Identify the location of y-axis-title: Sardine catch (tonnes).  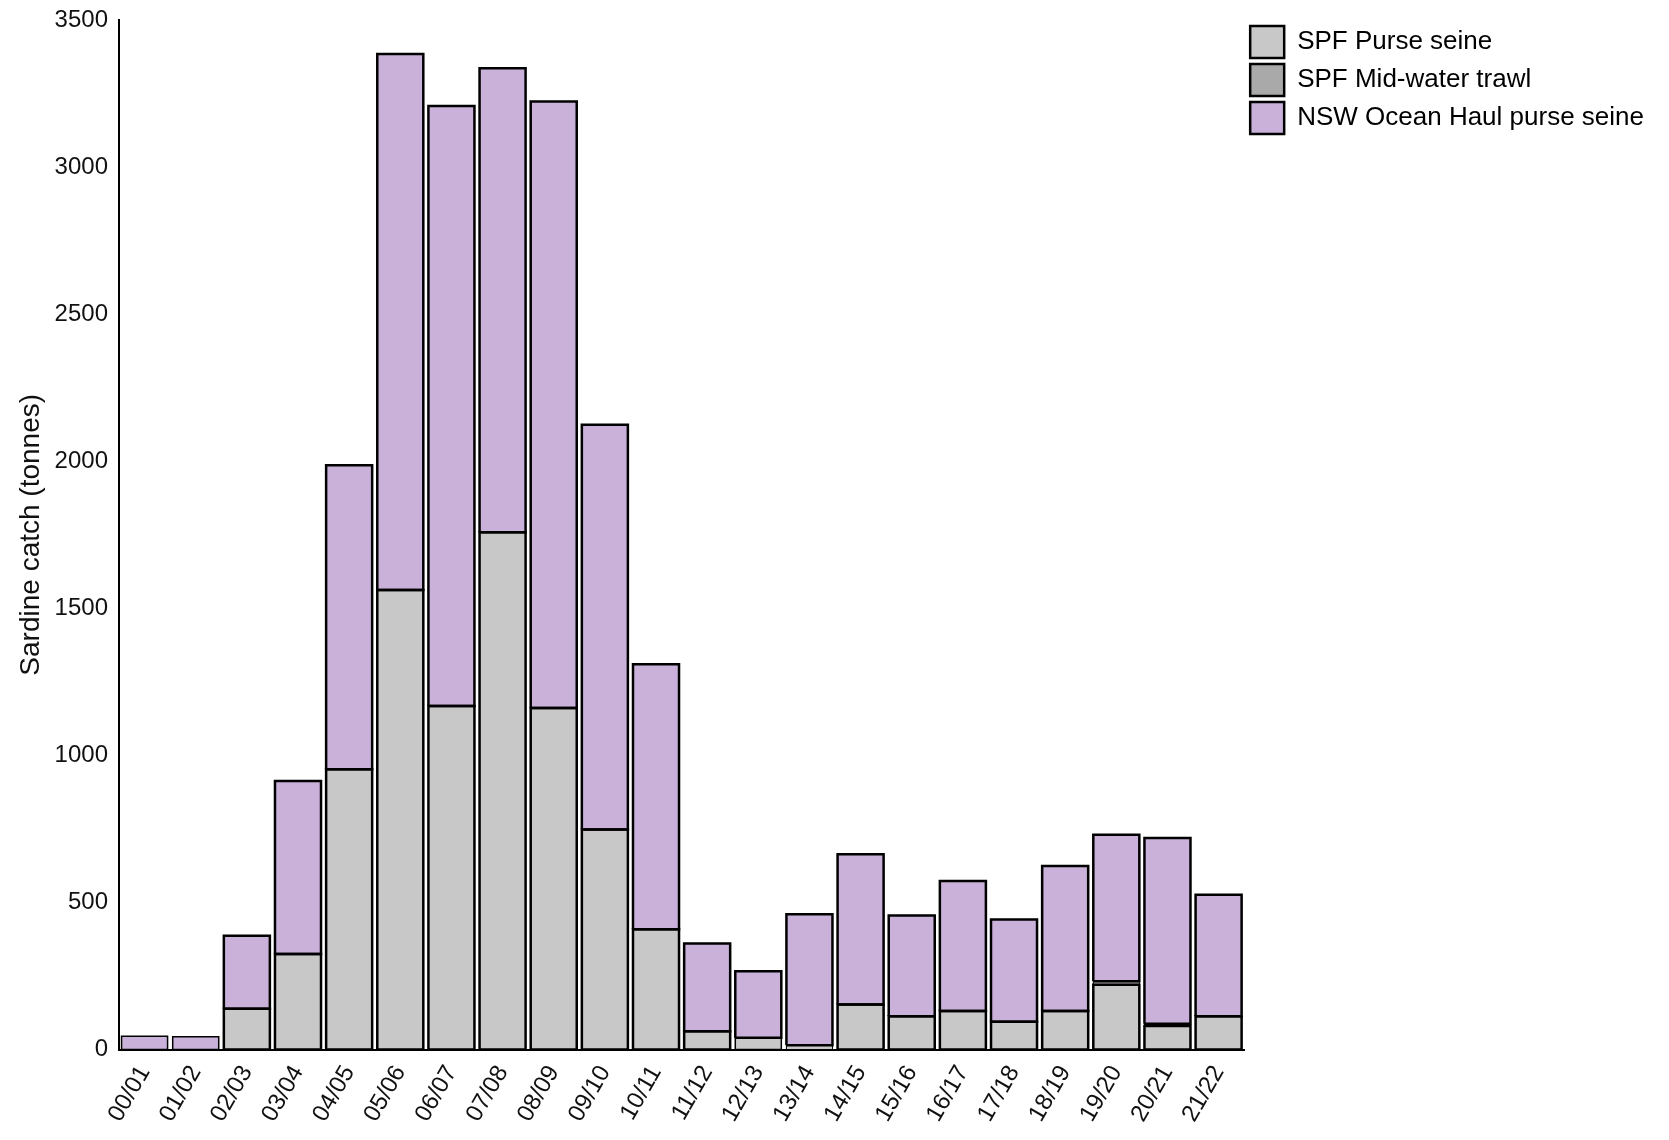
(29, 534).